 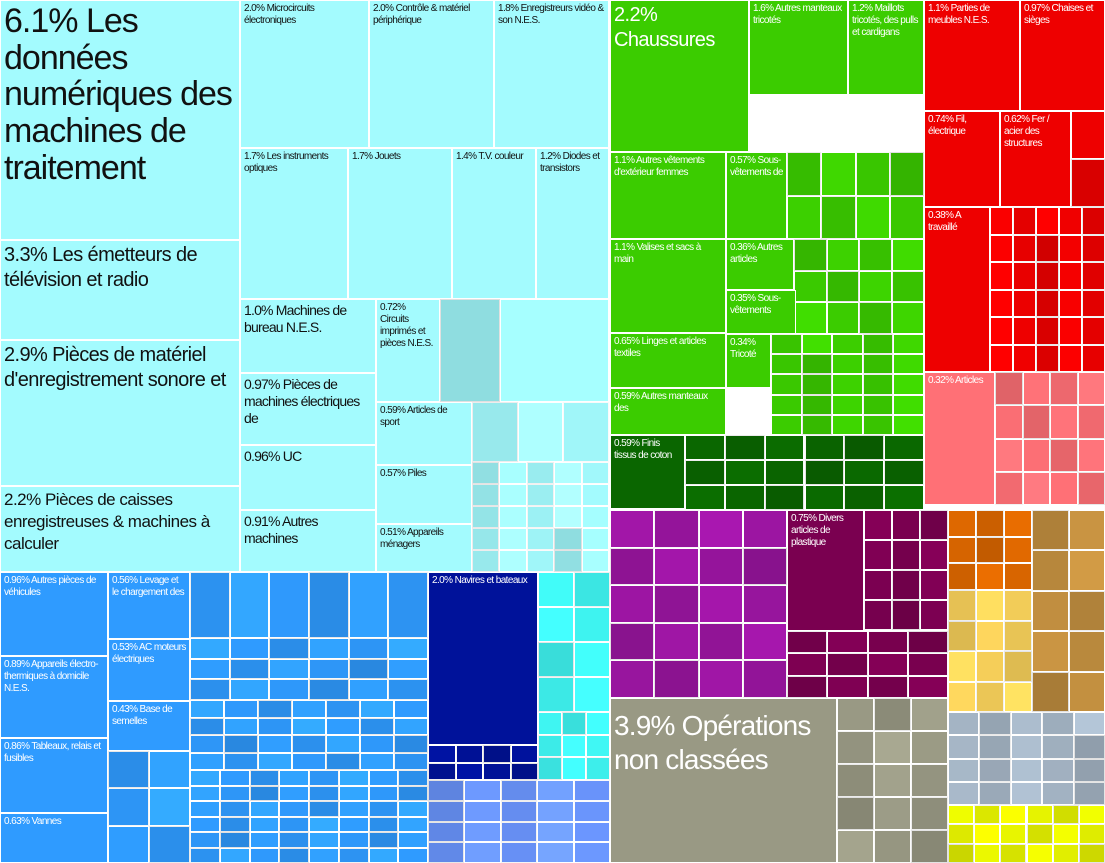 I want to click on treemap-tile-0-51-appareils-menagers: 0.51% Appareils ménagers, so click(x=424, y=548).